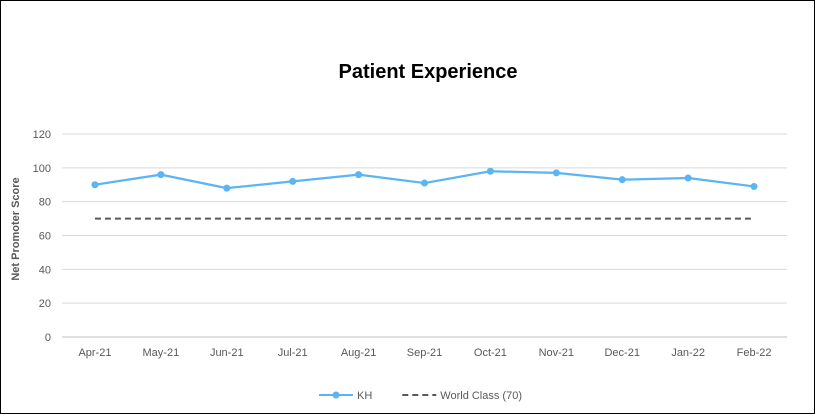  Describe the element at coordinates (16, 228) in the screenshot. I see `y-axis-title: Net Promoter Score` at that location.